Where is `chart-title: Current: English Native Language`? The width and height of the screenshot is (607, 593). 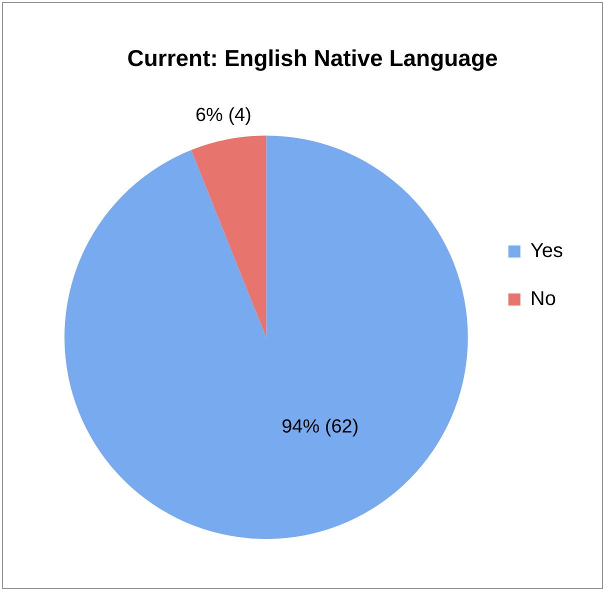
chart-title: Current: English Native Language is located at coordinates (312, 58).